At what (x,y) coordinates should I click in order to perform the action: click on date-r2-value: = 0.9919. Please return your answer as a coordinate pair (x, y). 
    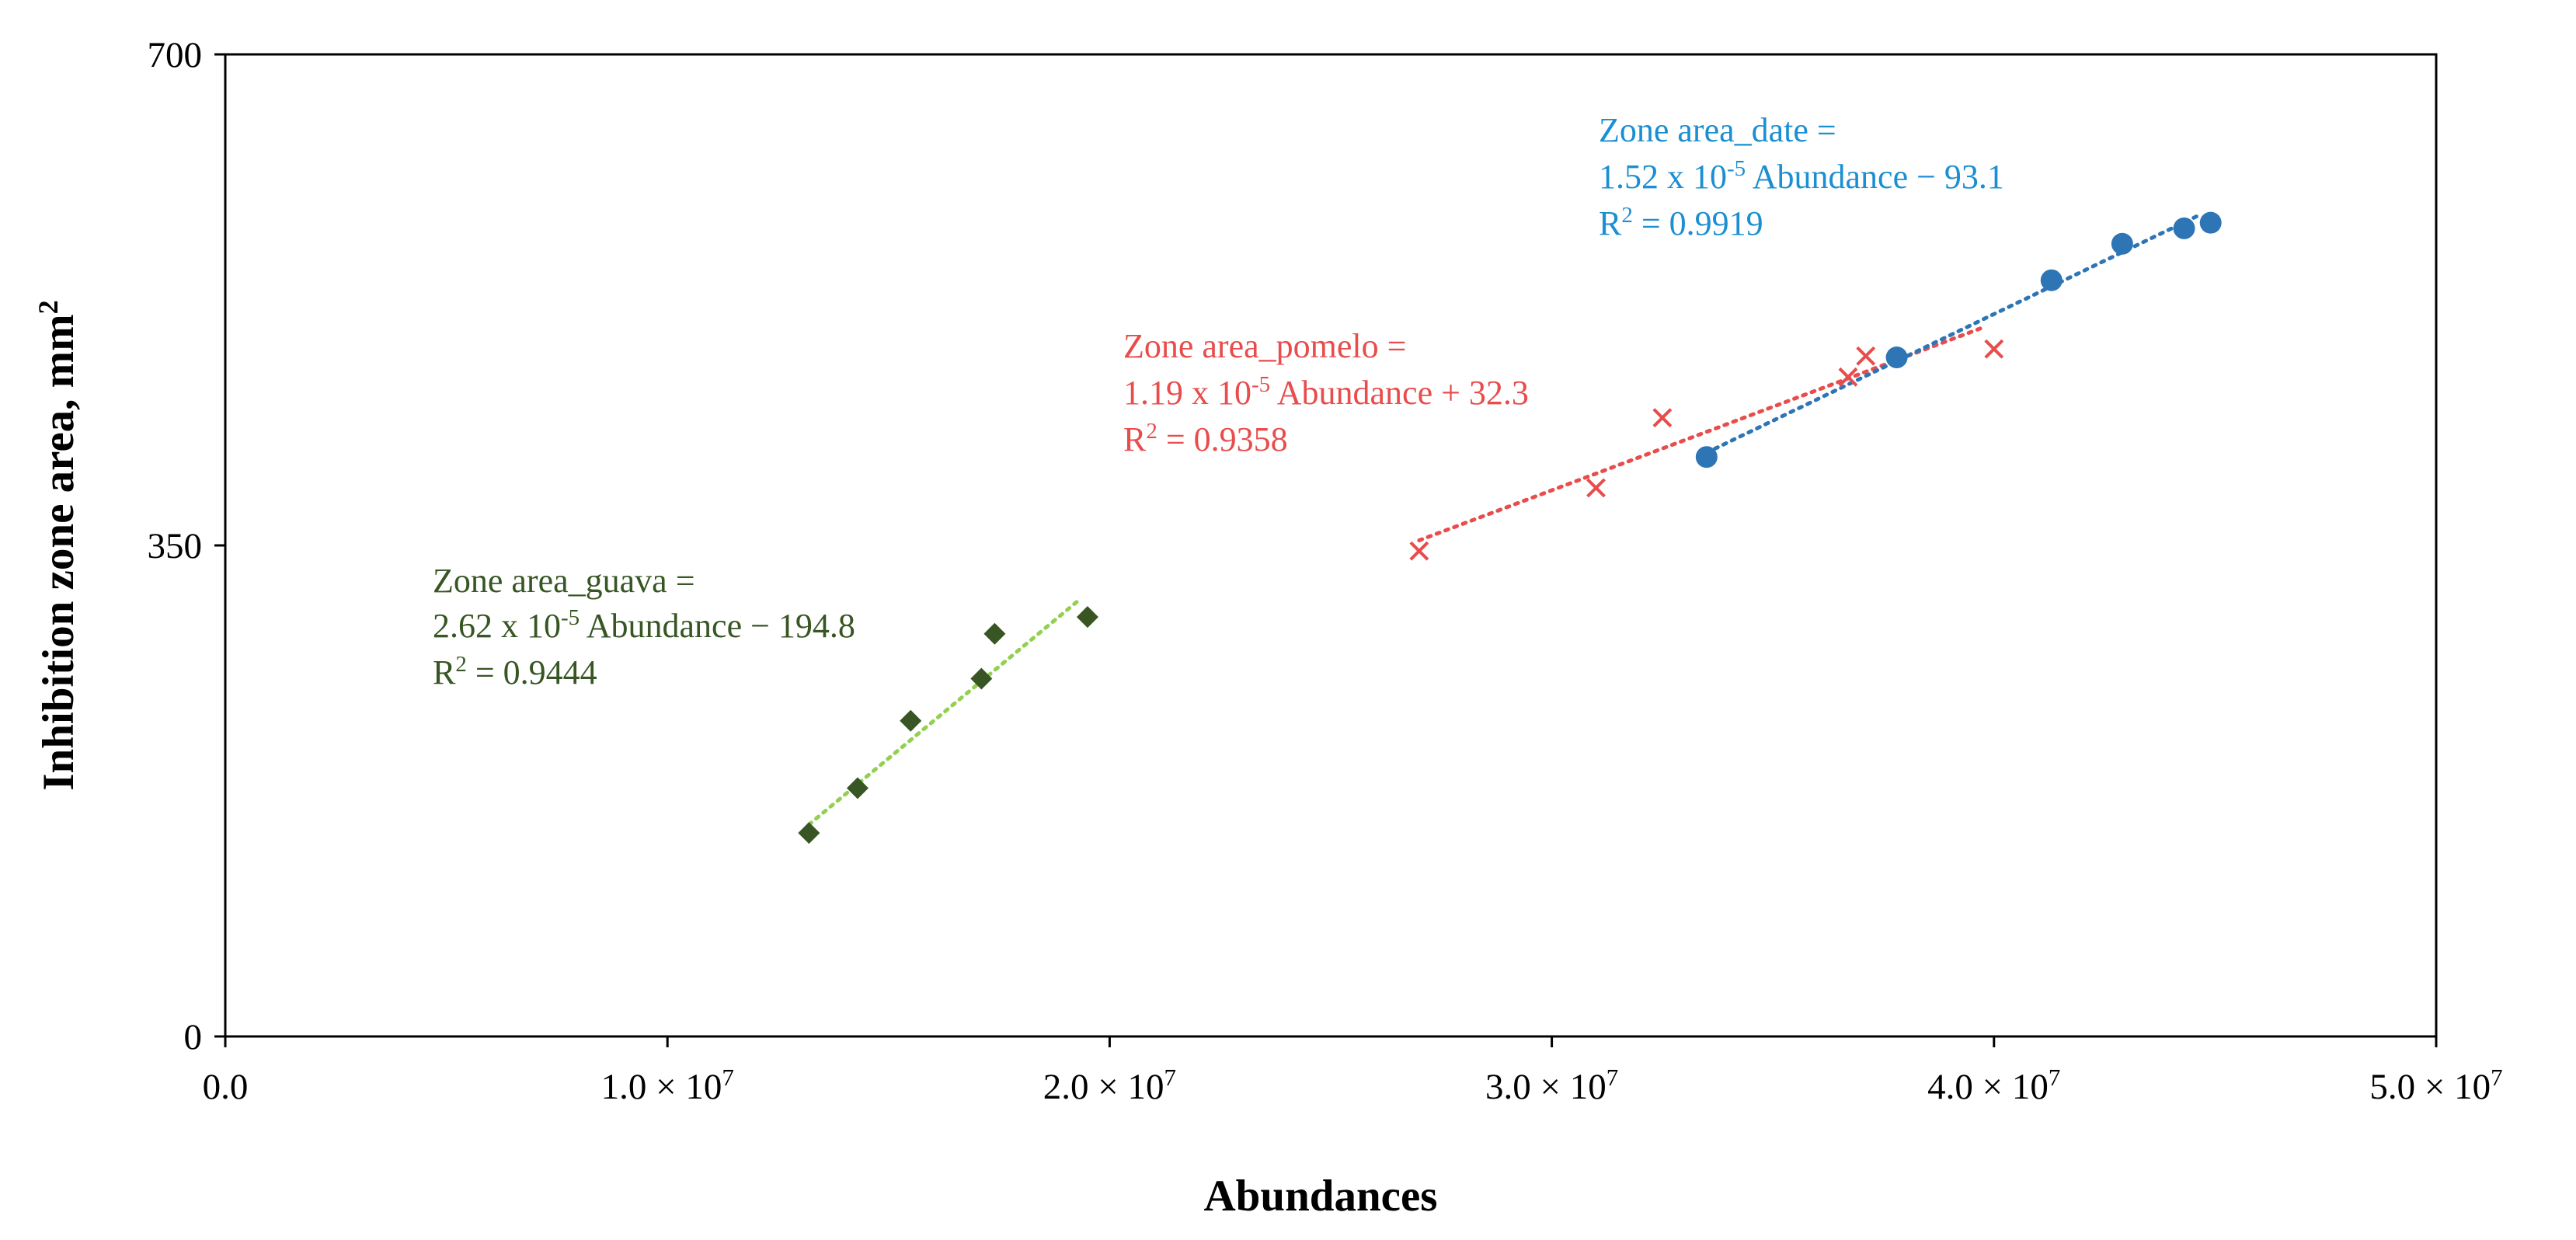
    Looking at the image, I should click on (1698, 223).